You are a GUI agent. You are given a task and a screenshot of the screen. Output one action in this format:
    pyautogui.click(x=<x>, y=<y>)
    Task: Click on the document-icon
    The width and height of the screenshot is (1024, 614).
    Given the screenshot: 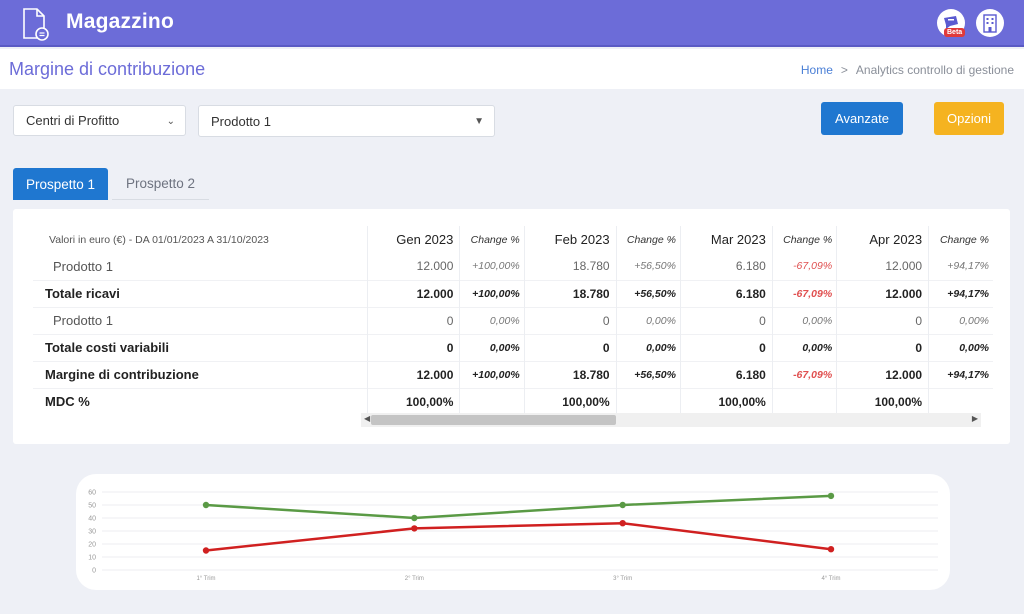 What is the action you would take?
    pyautogui.click(x=36, y=24)
    